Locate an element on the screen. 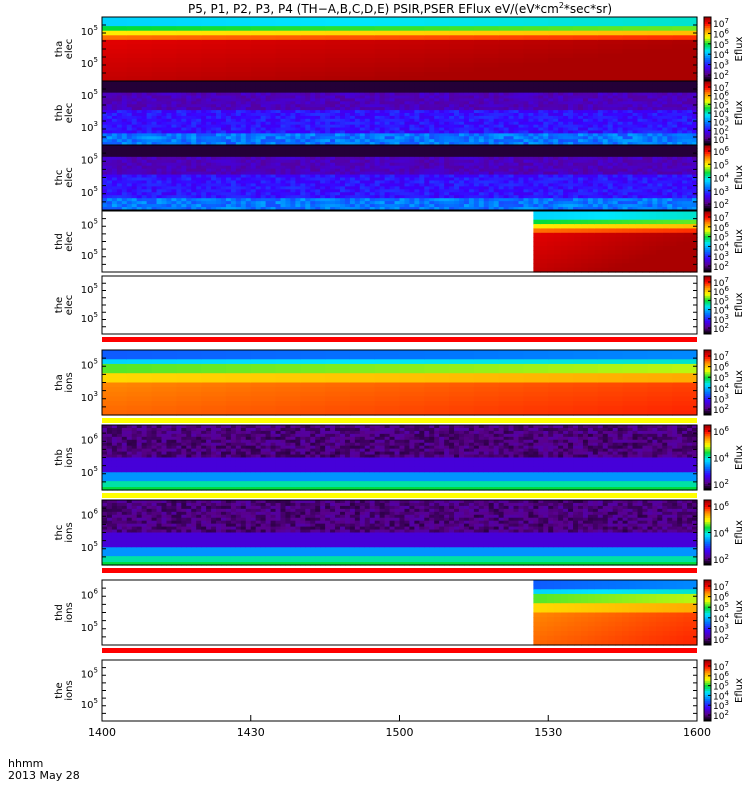  heatmap-cells is located at coordinates (400, 178).